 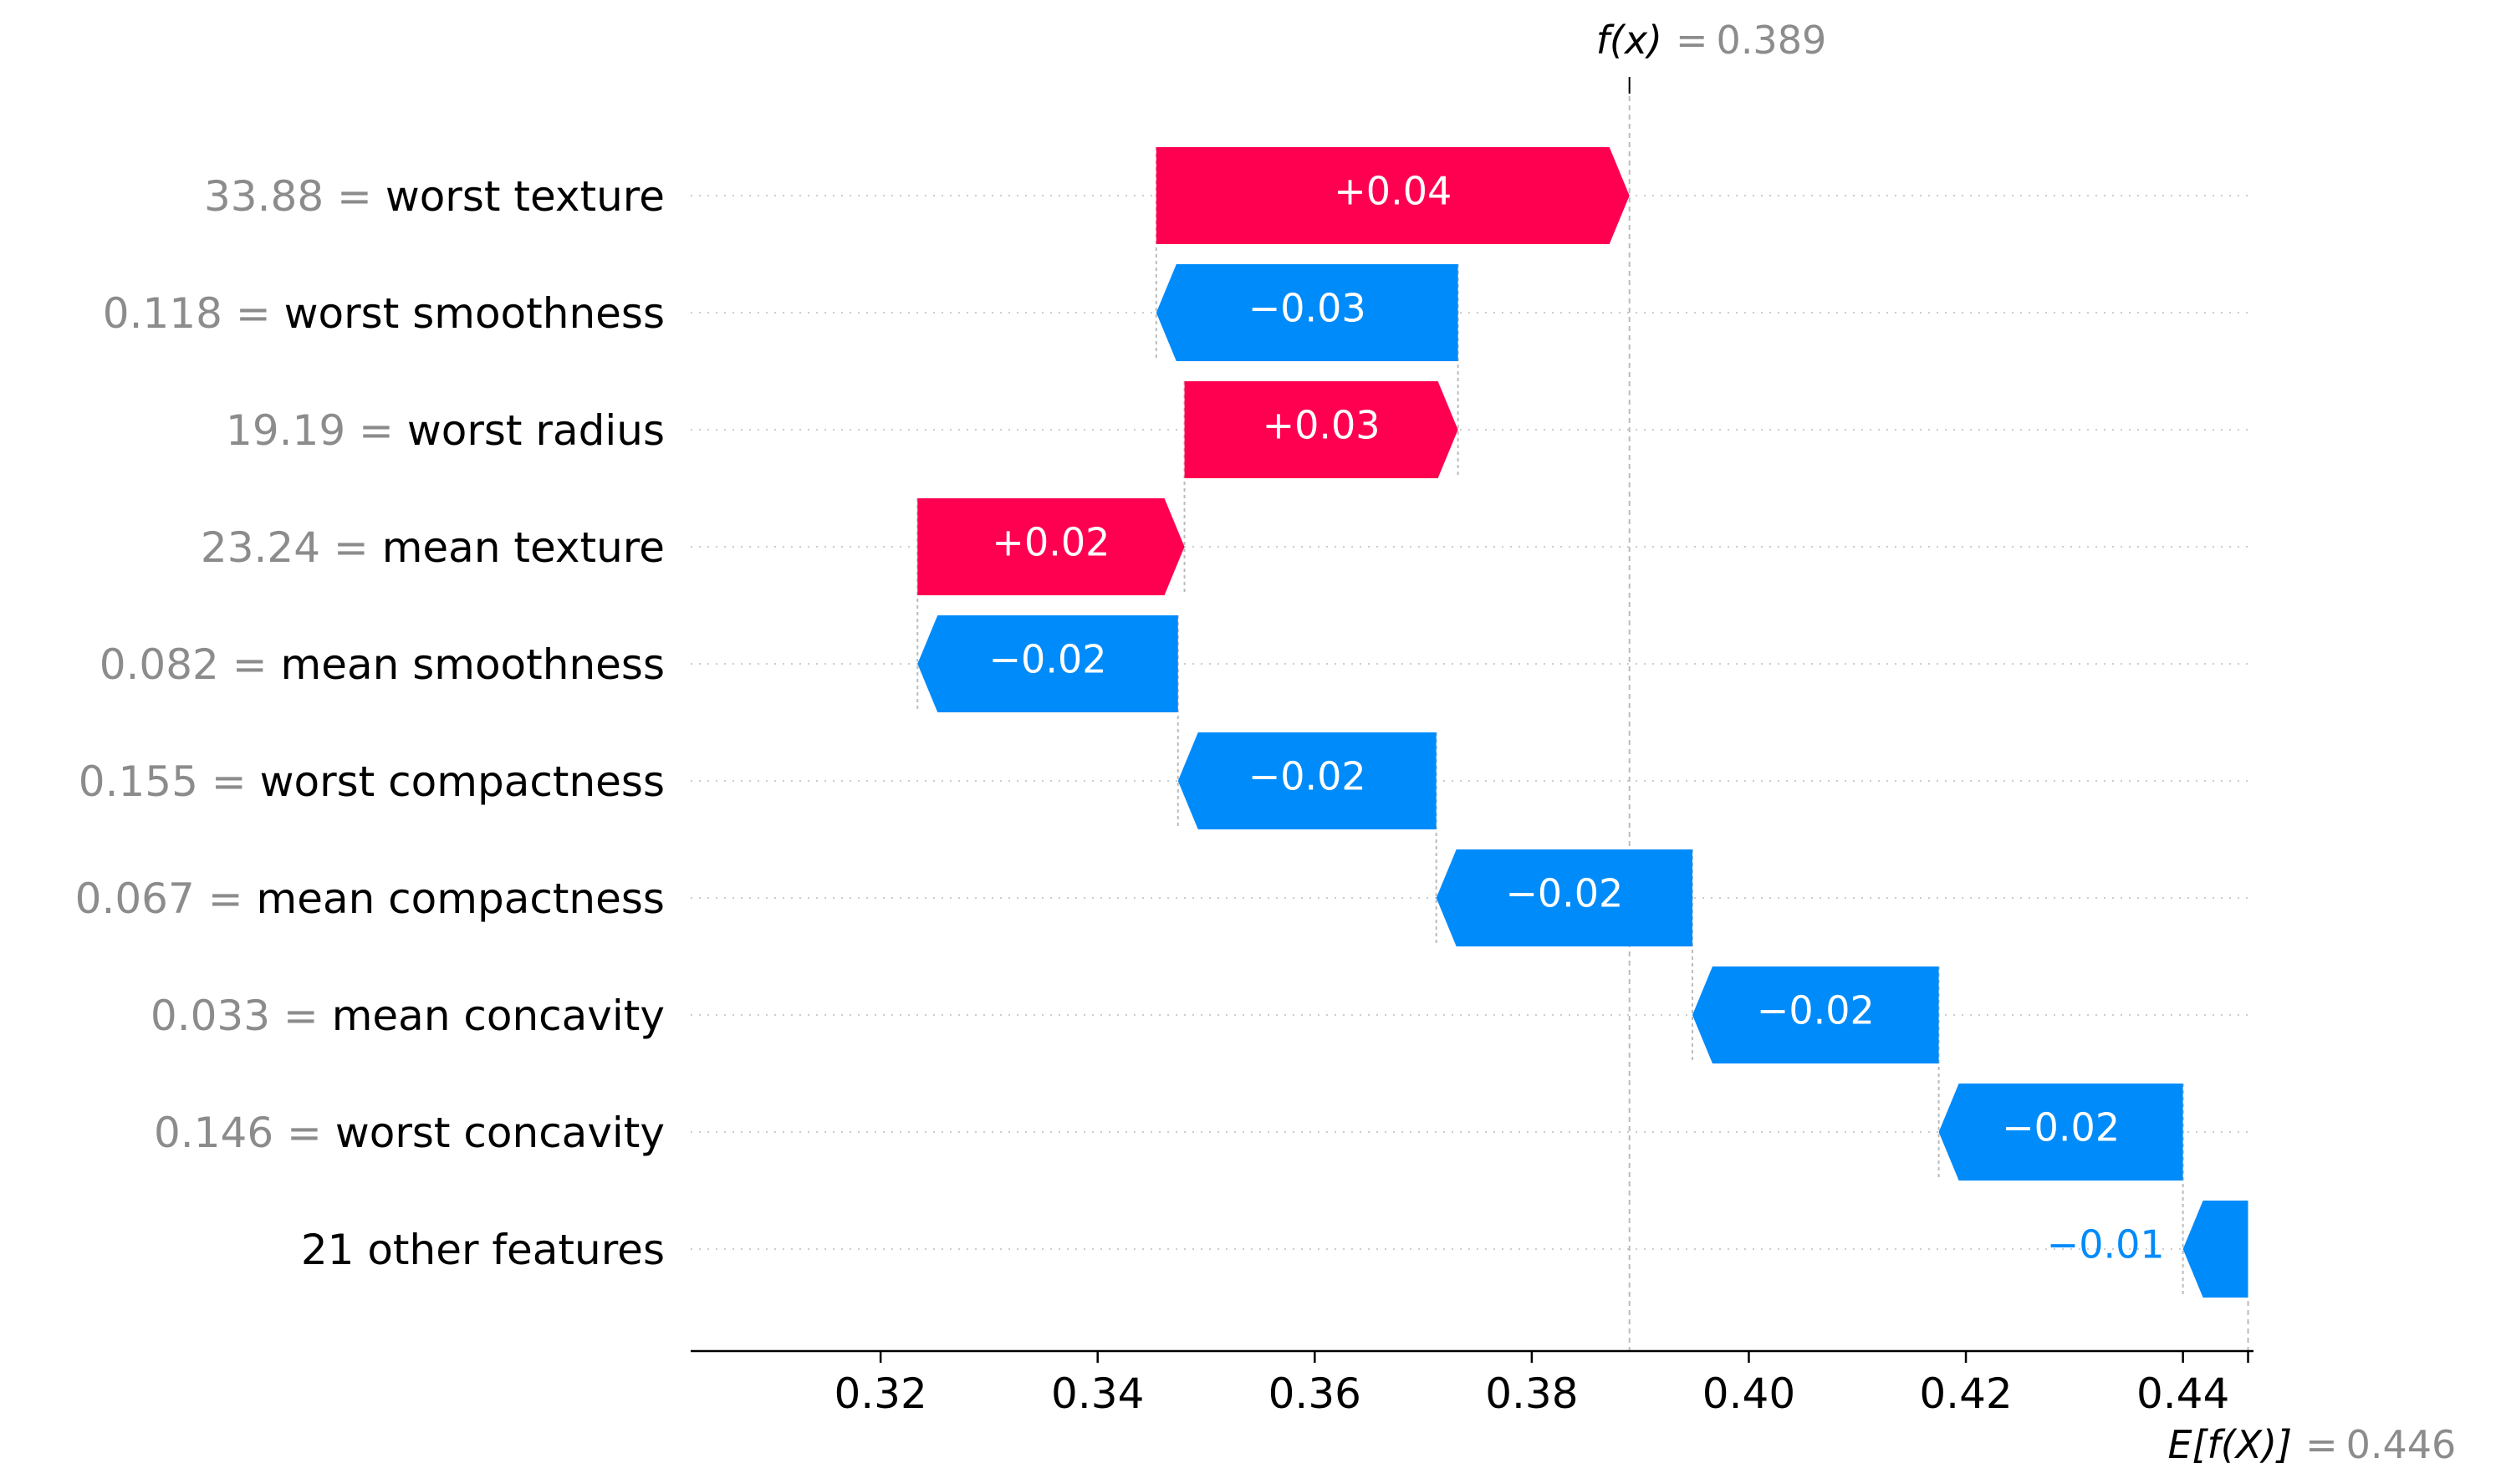 What do you see at coordinates (2230, 1444) in the screenshot?
I see `efx-label: E[f(X)]` at bounding box center [2230, 1444].